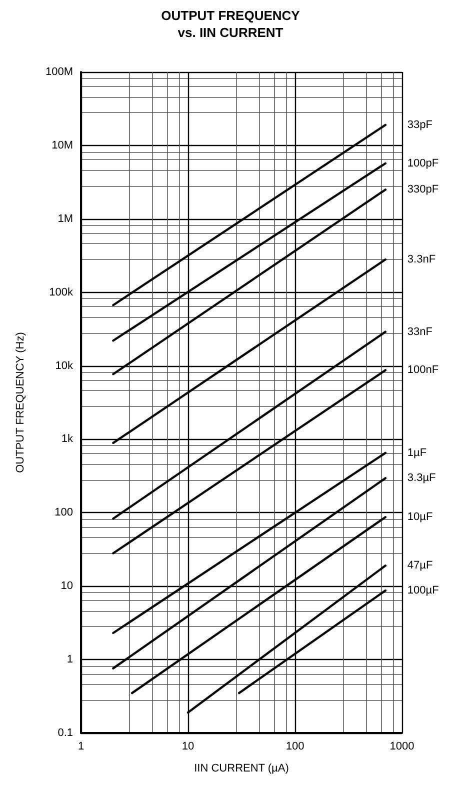 Image resolution: width=461 pixels, height=803 pixels. Describe the element at coordinates (402, 746) in the screenshot. I see `x-tick-label: 1000` at that location.